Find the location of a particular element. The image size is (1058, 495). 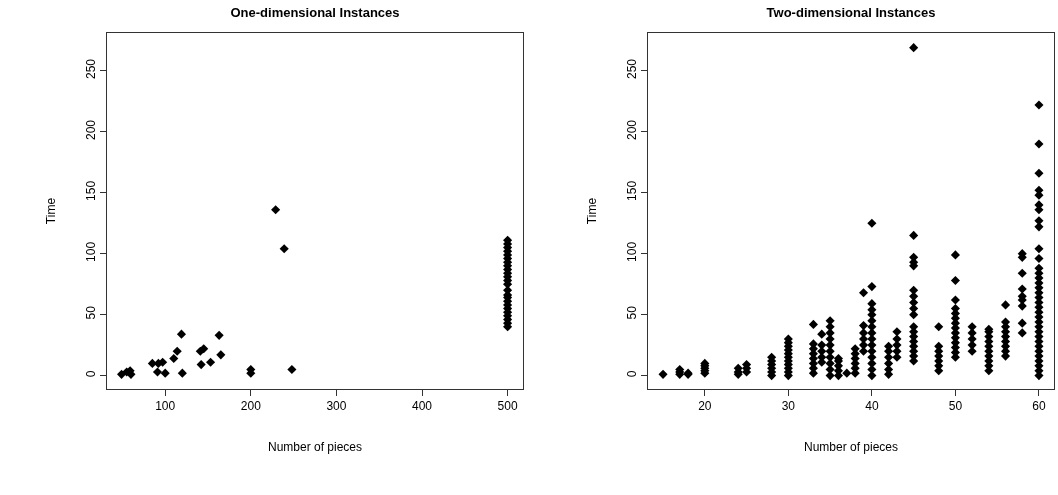

x-tick-label: 50 is located at coordinates (955, 406).